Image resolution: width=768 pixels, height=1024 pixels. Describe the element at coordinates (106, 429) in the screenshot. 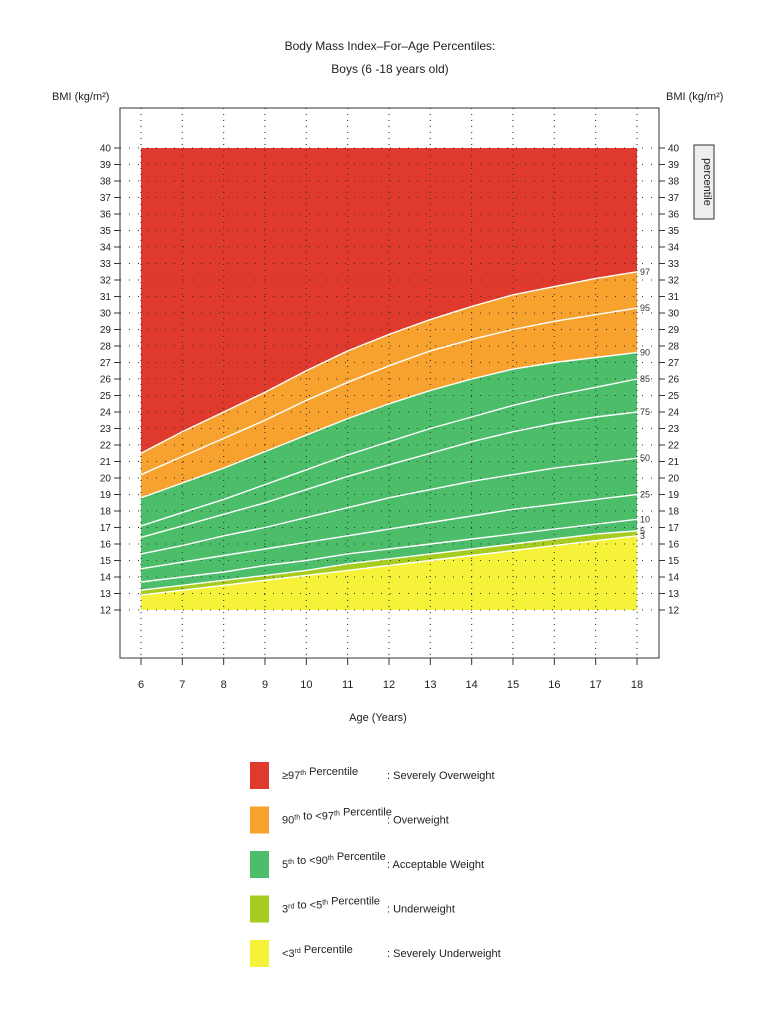

I see `y-tick-label-left: 23` at that location.